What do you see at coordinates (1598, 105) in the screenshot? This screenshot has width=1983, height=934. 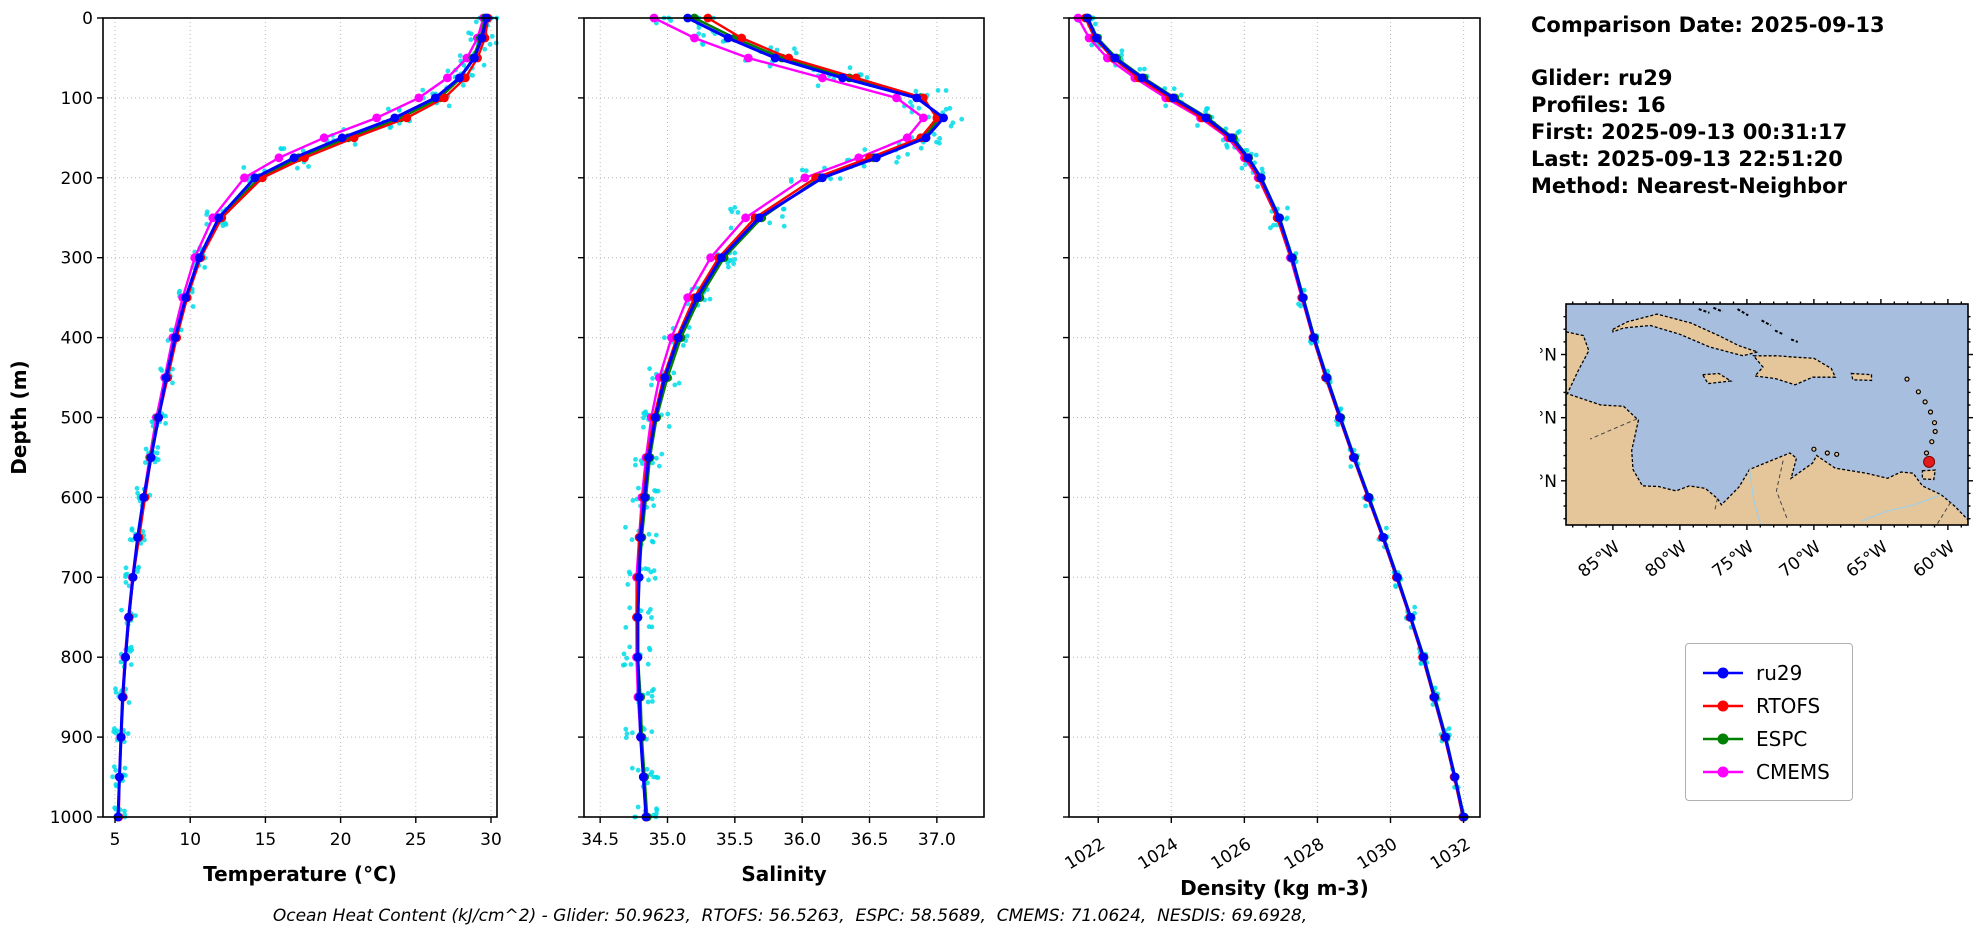 I see `profiles-count-text: Profiles: 16` at bounding box center [1598, 105].